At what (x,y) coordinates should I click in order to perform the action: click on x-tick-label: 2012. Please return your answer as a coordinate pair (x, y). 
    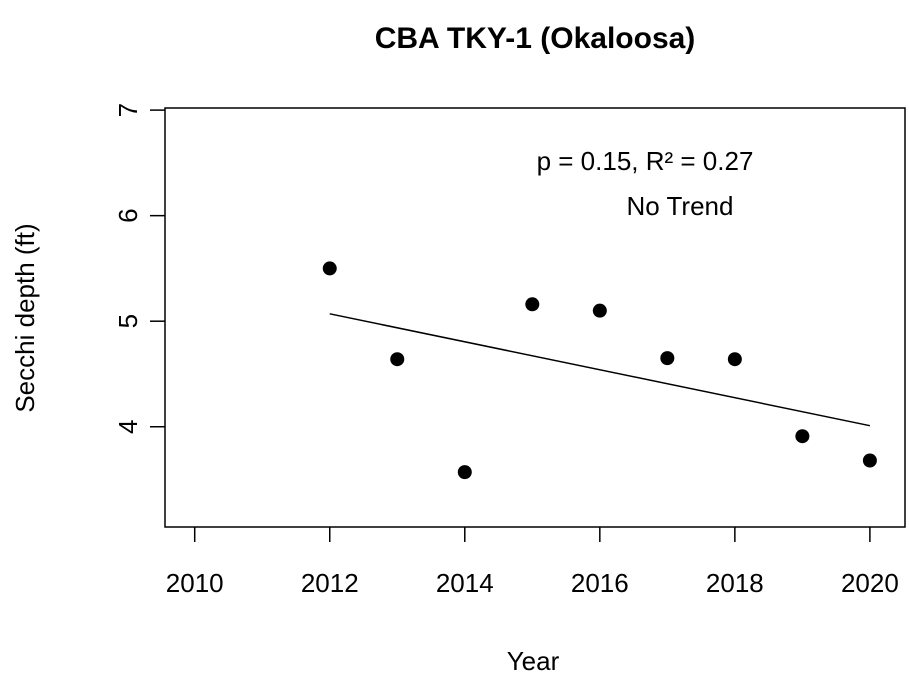
    Looking at the image, I should click on (330, 583).